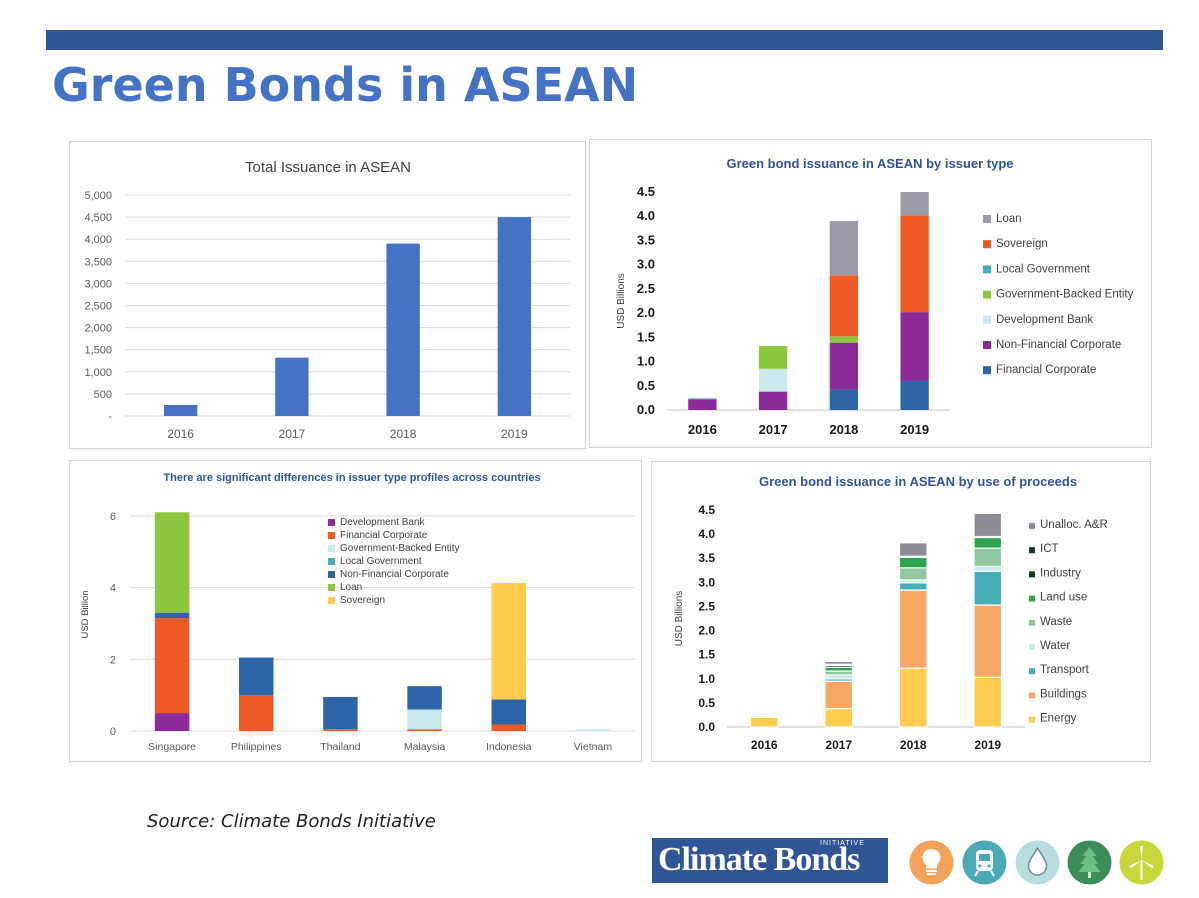 The width and height of the screenshot is (1199, 898). I want to click on y-tick-label: 2.5, so click(646, 288).